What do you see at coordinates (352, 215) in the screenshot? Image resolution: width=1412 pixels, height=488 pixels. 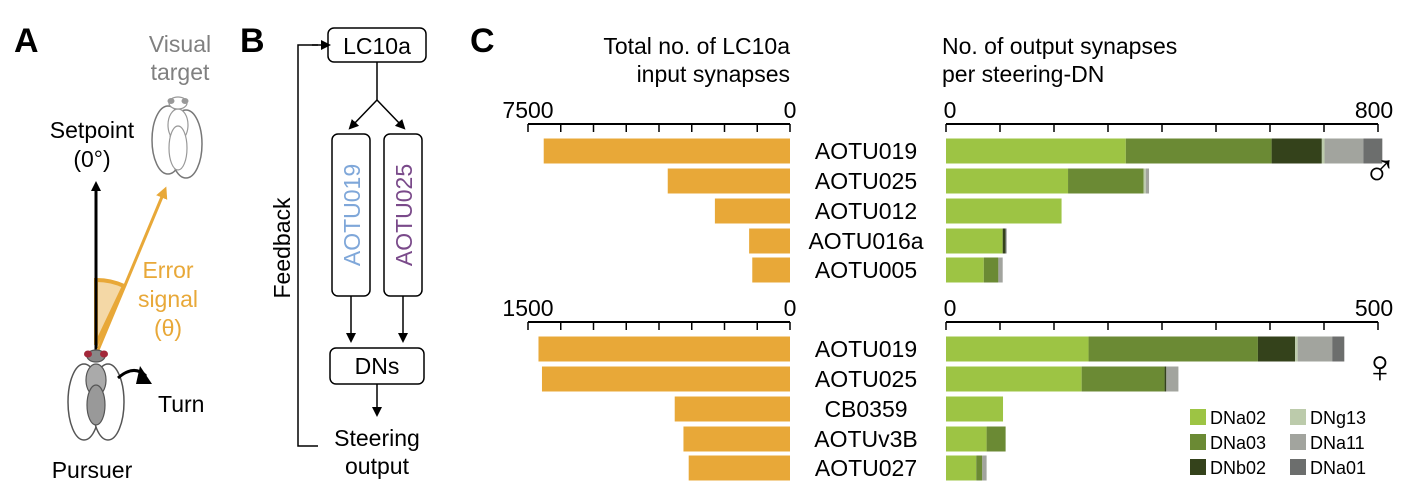 I see `aotu019-label: AOTU019` at bounding box center [352, 215].